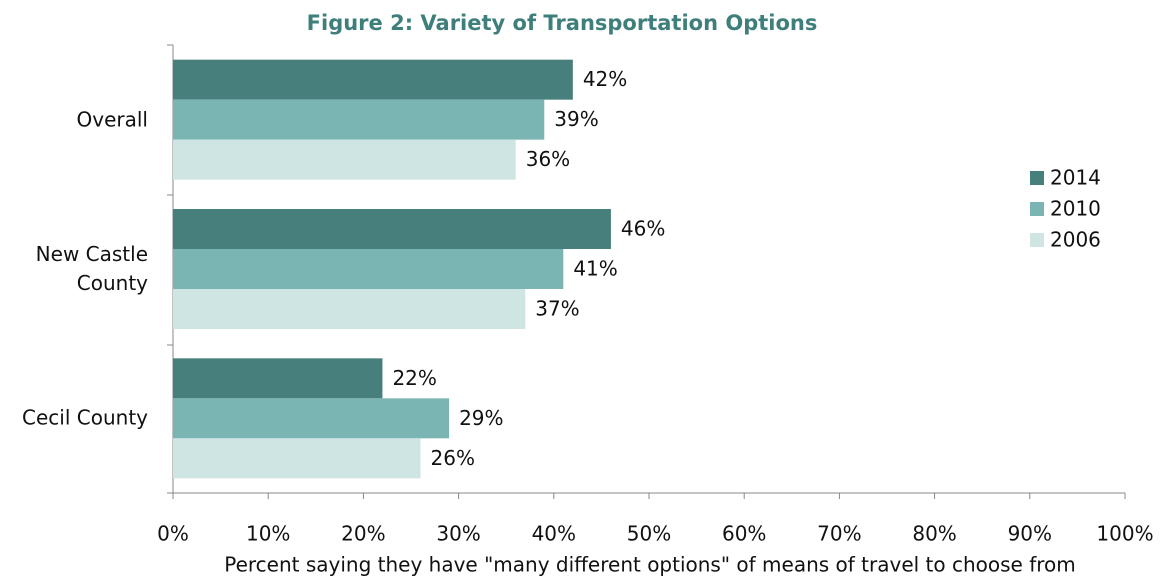 This screenshot has height=579, width=1168. What do you see at coordinates (839, 534) in the screenshot?
I see `x-tick-label: 70%` at bounding box center [839, 534].